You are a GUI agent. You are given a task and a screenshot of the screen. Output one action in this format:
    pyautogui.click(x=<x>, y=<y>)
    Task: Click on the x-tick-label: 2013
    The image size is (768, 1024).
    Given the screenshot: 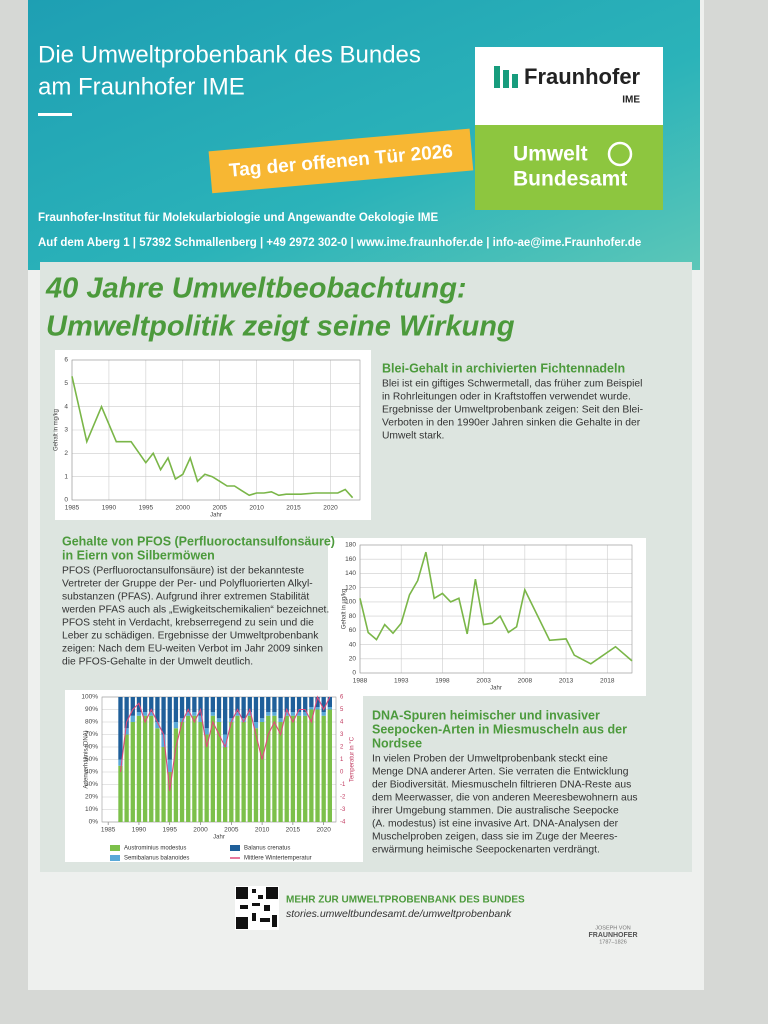 What is the action you would take?
    pyautogui.click(x=566, y=681)
    